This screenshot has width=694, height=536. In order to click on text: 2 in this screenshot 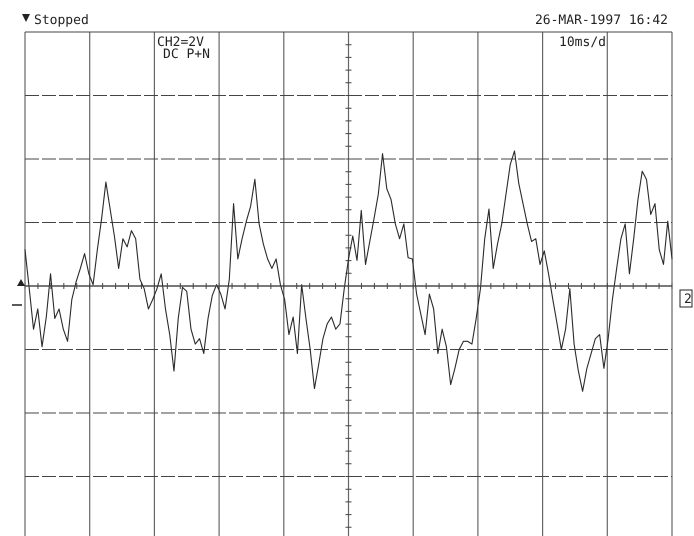, I will do `click(688, 299)`.